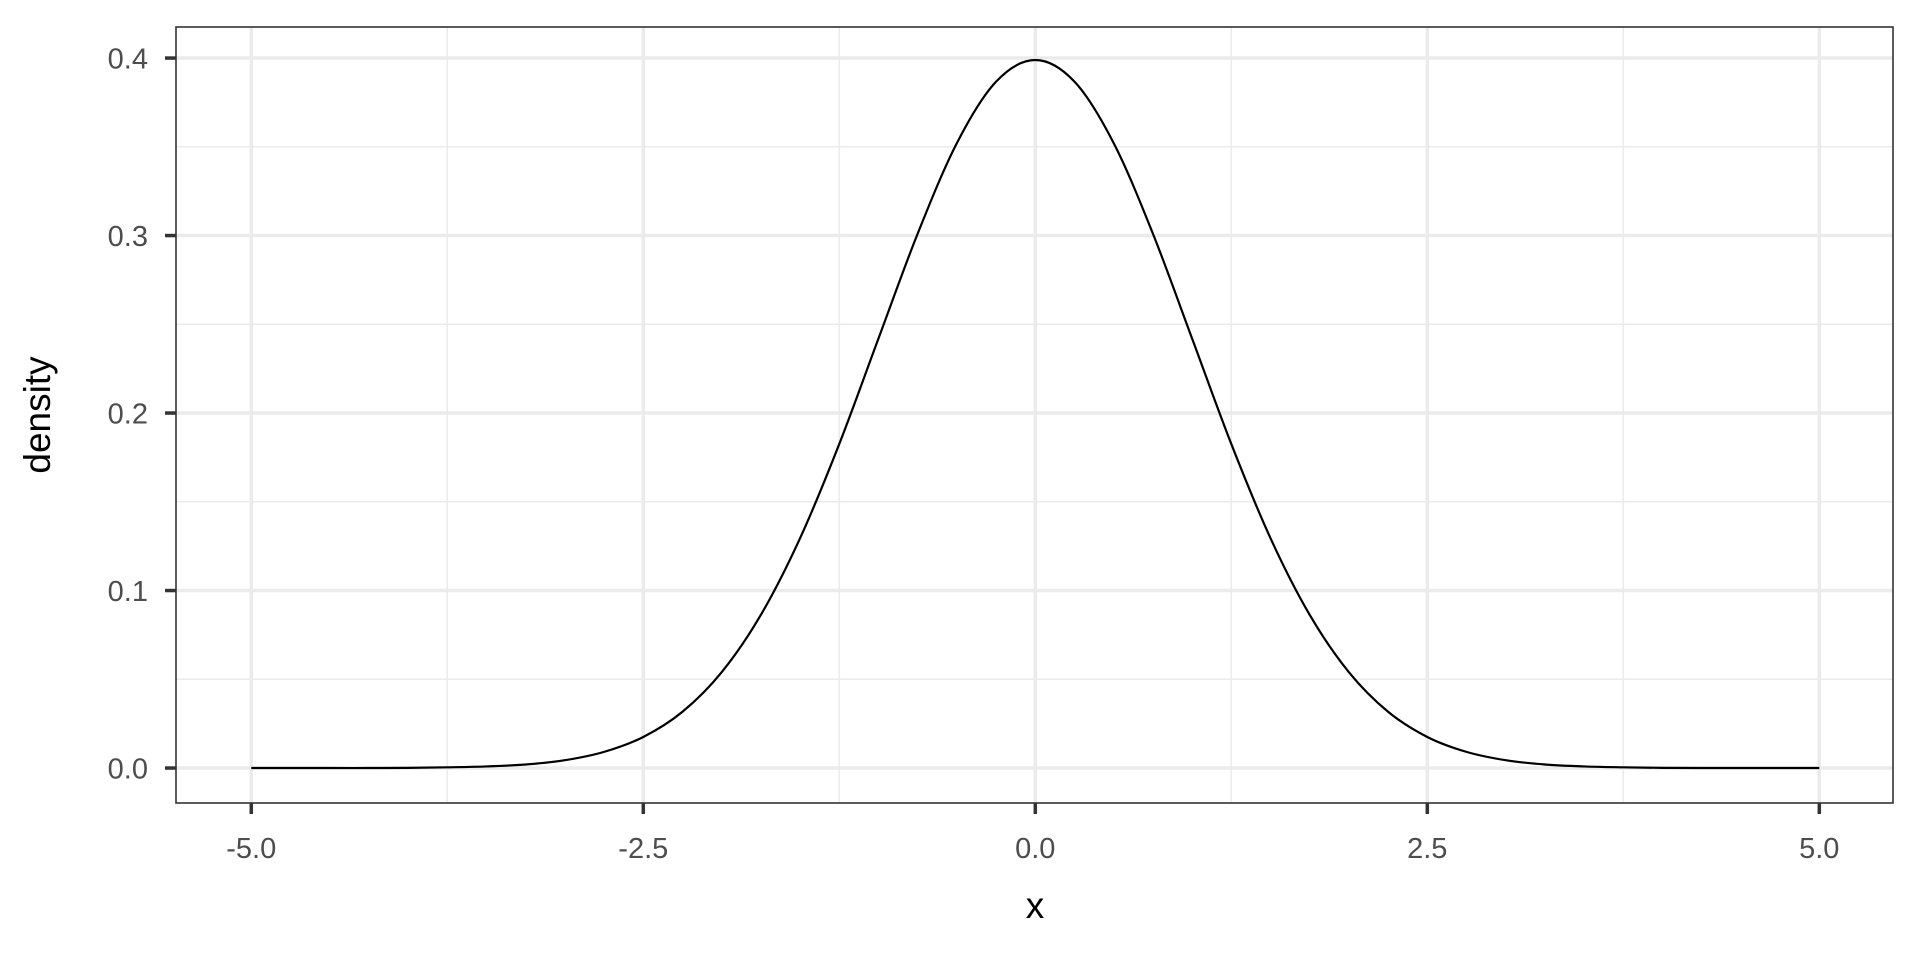 The height and width of the screenshot is (960, 1920). Describe the element at coordinates (128, 770) in the screenshot. I see `y-tick-label: 0.0` at that location.